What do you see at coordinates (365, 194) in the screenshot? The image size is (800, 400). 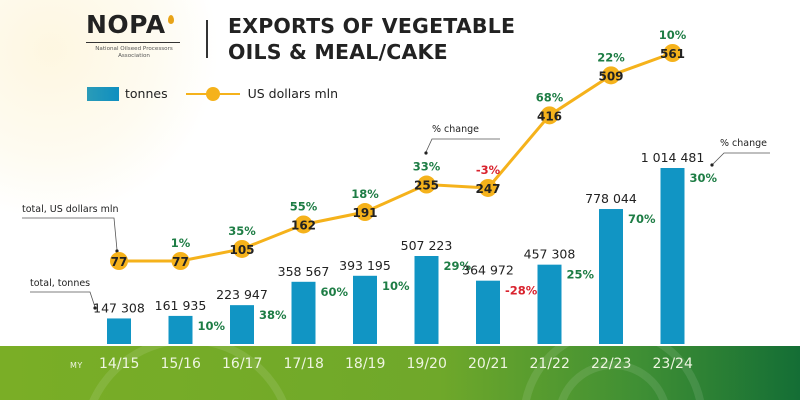 I see `line-pct-change-label: 18%` at bounding box center [365, 194].